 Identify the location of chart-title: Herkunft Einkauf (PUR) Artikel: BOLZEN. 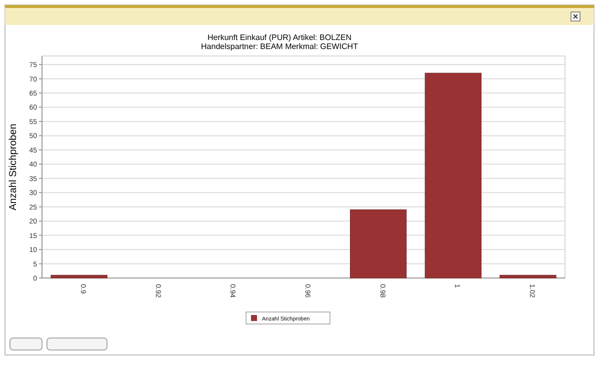
(279, 37).